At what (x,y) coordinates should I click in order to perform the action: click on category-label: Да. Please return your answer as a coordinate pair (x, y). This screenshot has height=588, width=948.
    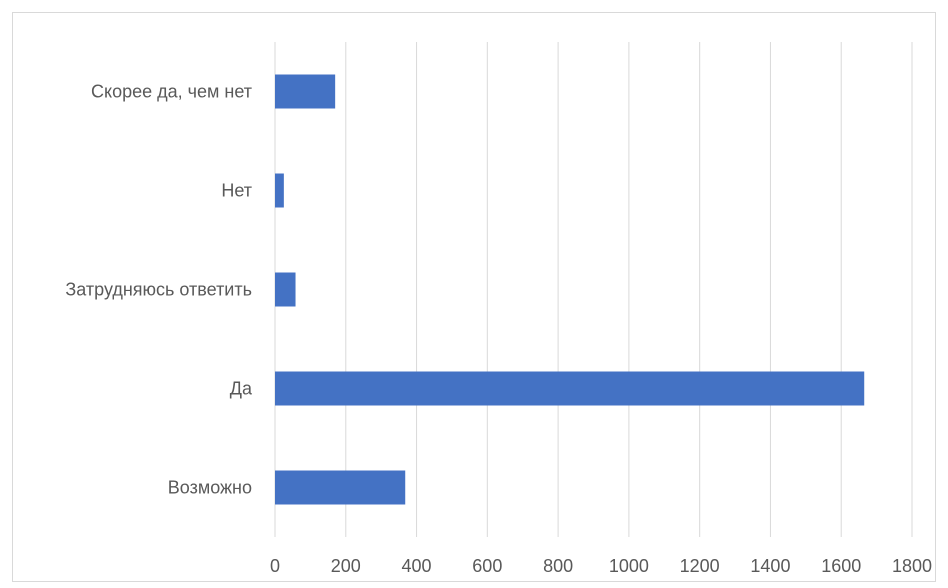
    Looking at the image, I should click on (241, 389).